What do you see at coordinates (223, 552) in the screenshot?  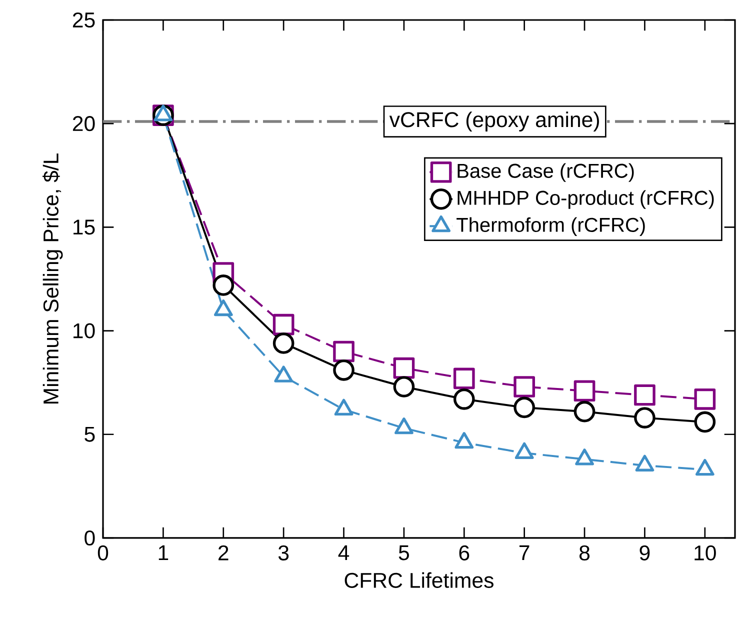 I see `x-tick-label: 2` at bounding box center [223, 552].